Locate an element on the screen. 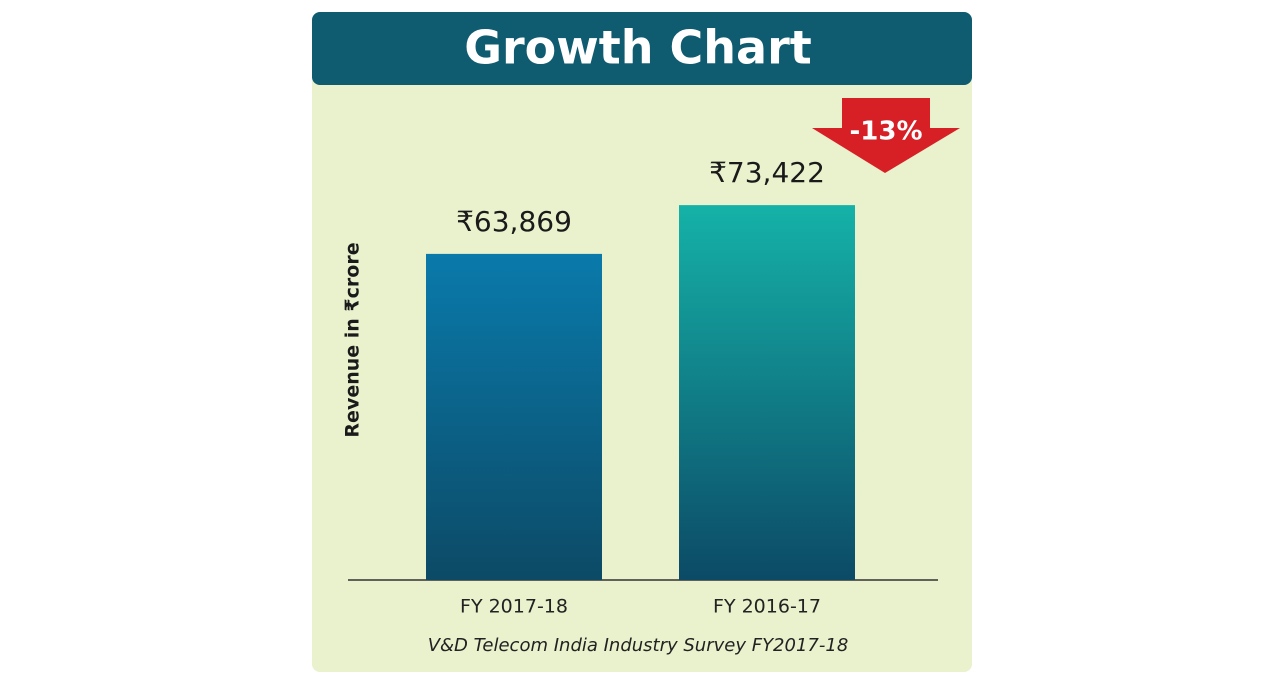  decline-arrow is located at coordinates (886, 135).